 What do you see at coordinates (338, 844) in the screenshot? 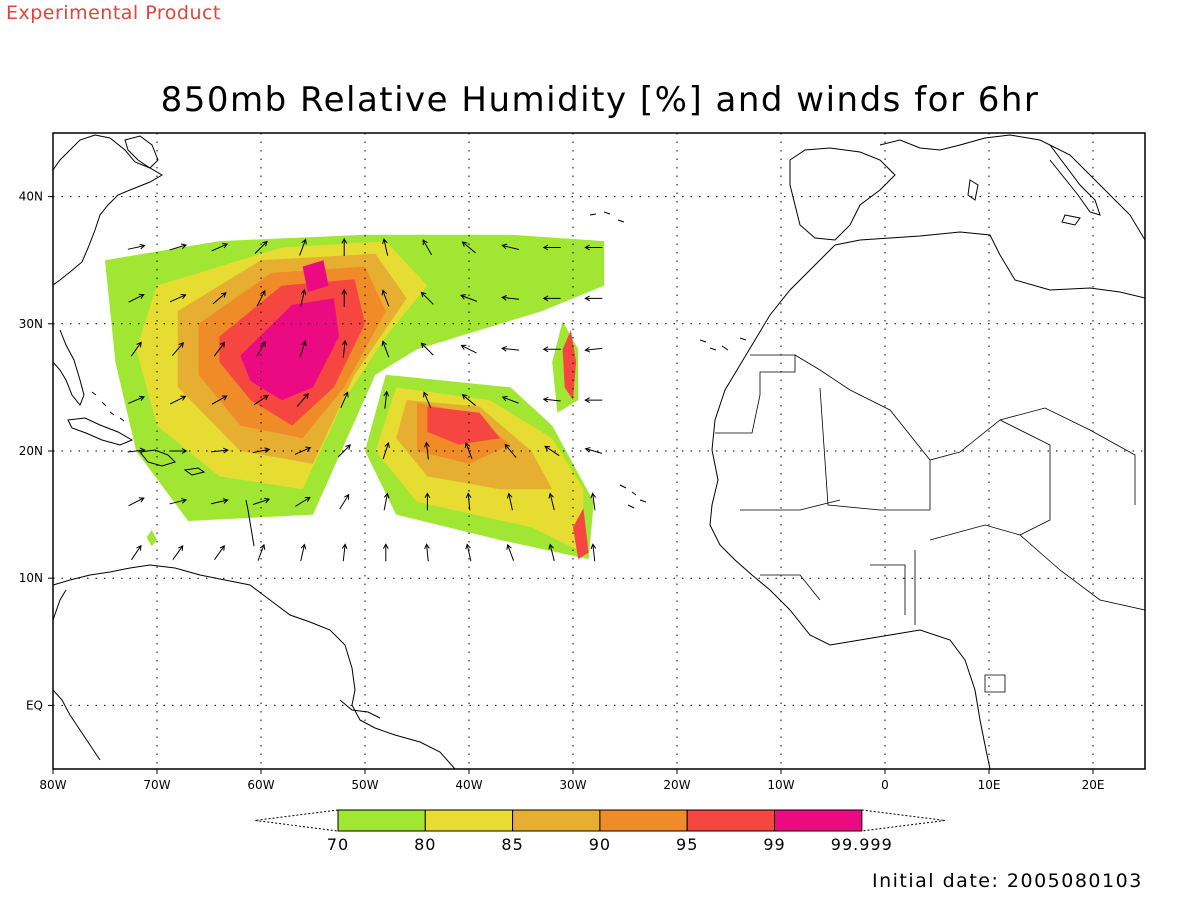
I see `colorbar-label: 70` at bounding box center [338, 844].